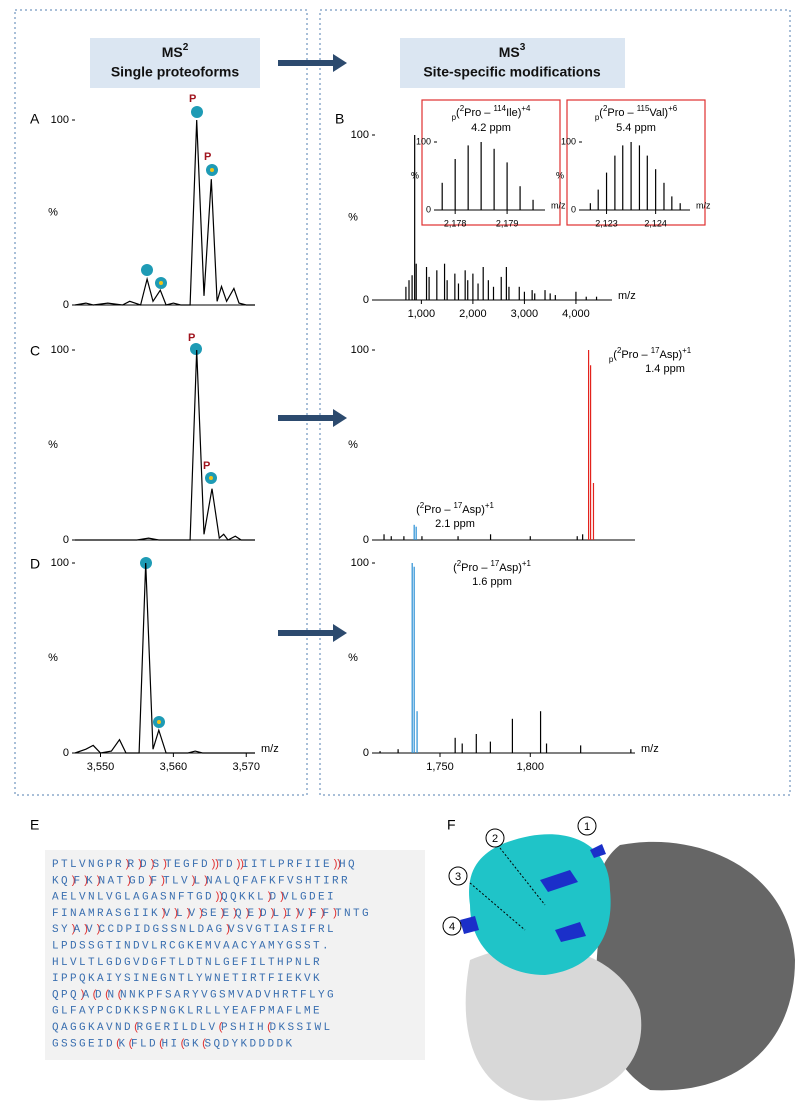  Describe the element at coordinates (244, 1044) in the screenshot. I see `residue: K` at that location.